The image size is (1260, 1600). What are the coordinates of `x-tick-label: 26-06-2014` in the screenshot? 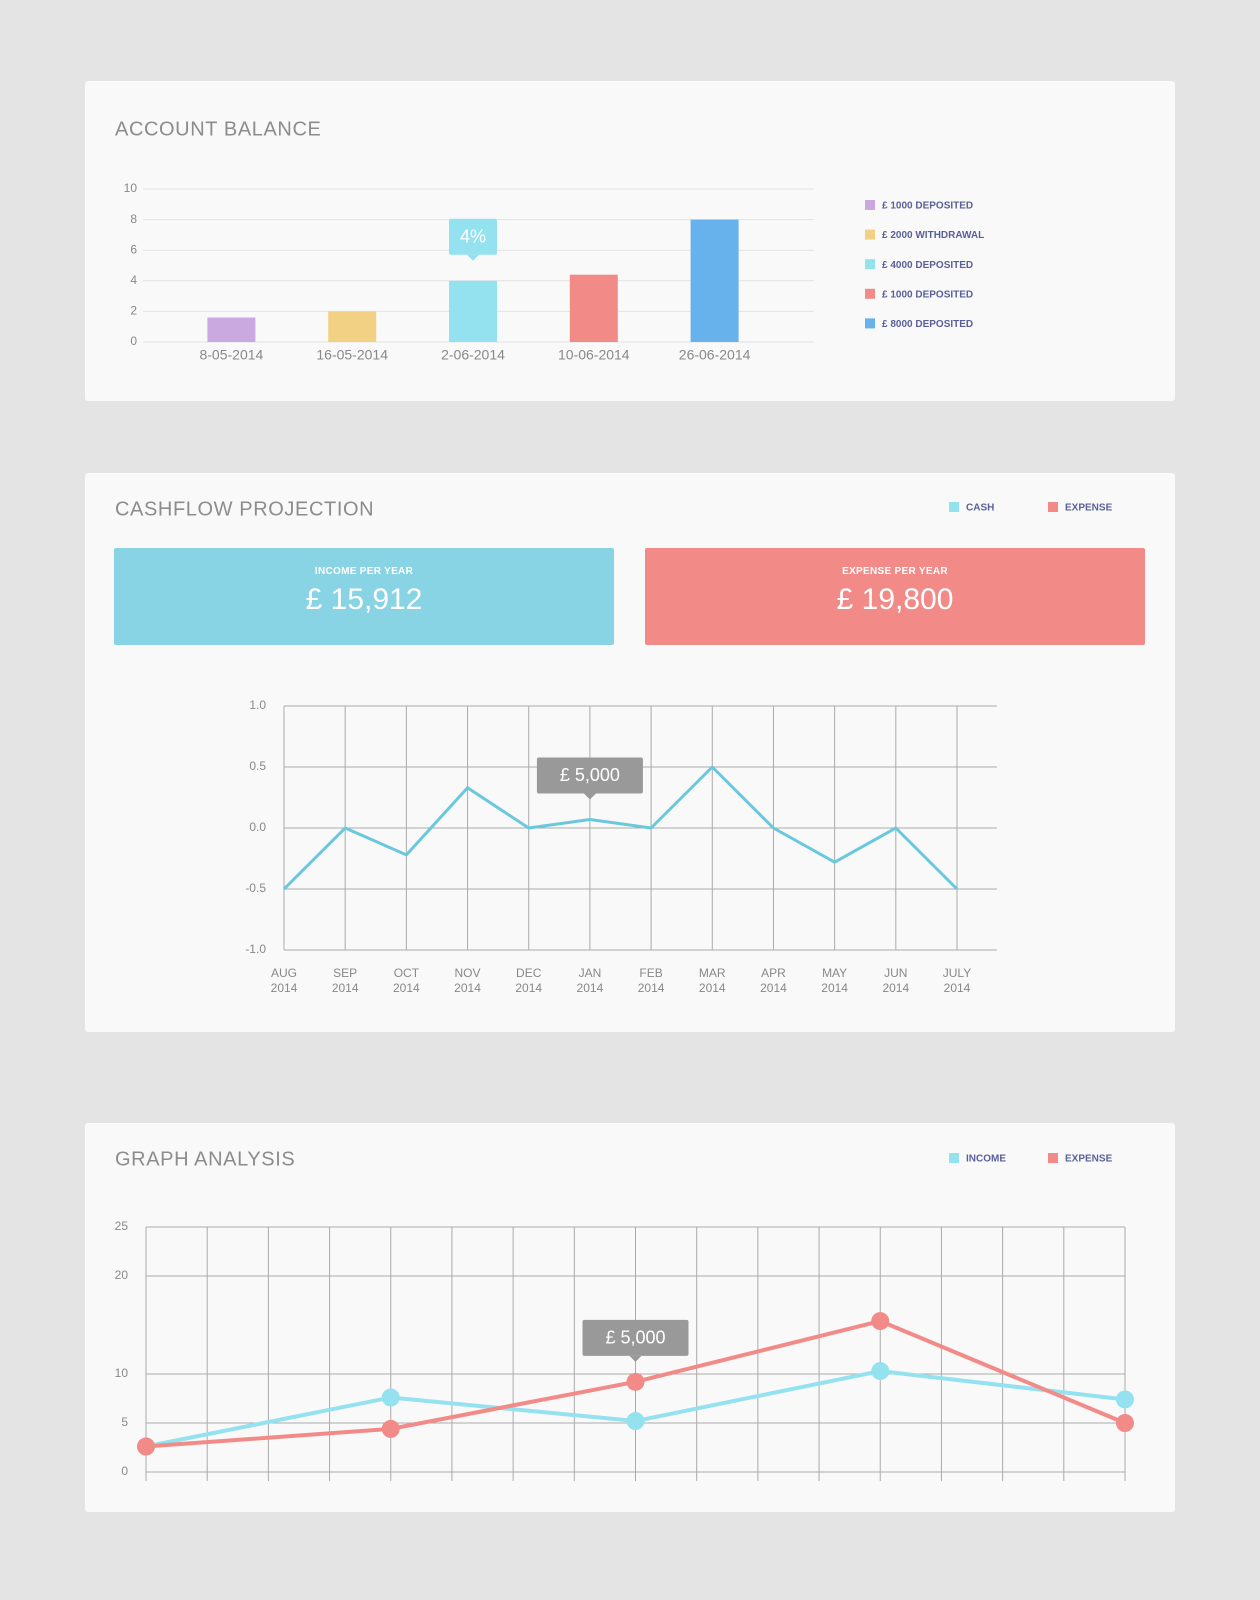 It's located at (715, 355).